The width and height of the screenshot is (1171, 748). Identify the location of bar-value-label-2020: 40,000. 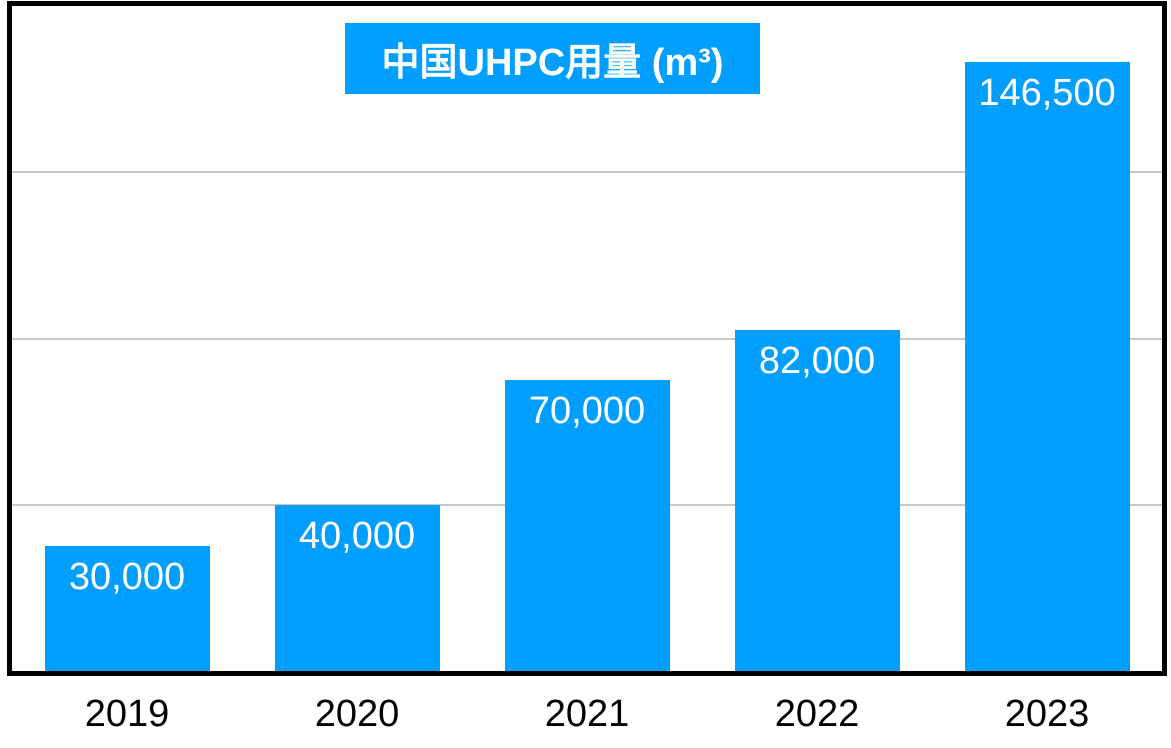
(357, 535).